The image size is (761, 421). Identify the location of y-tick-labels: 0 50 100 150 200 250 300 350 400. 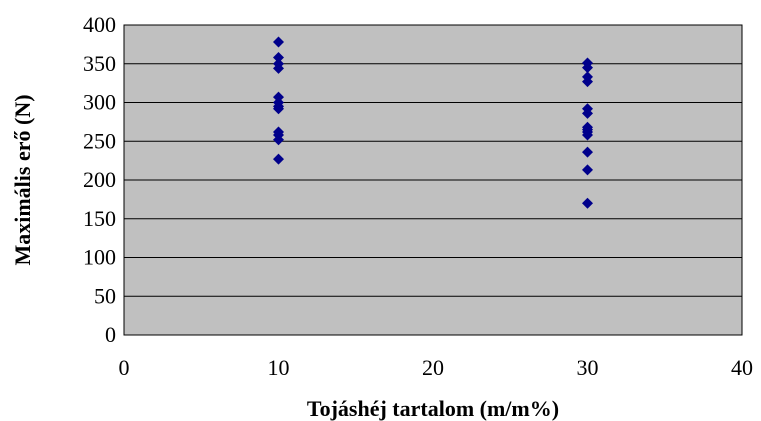
(99, 179).